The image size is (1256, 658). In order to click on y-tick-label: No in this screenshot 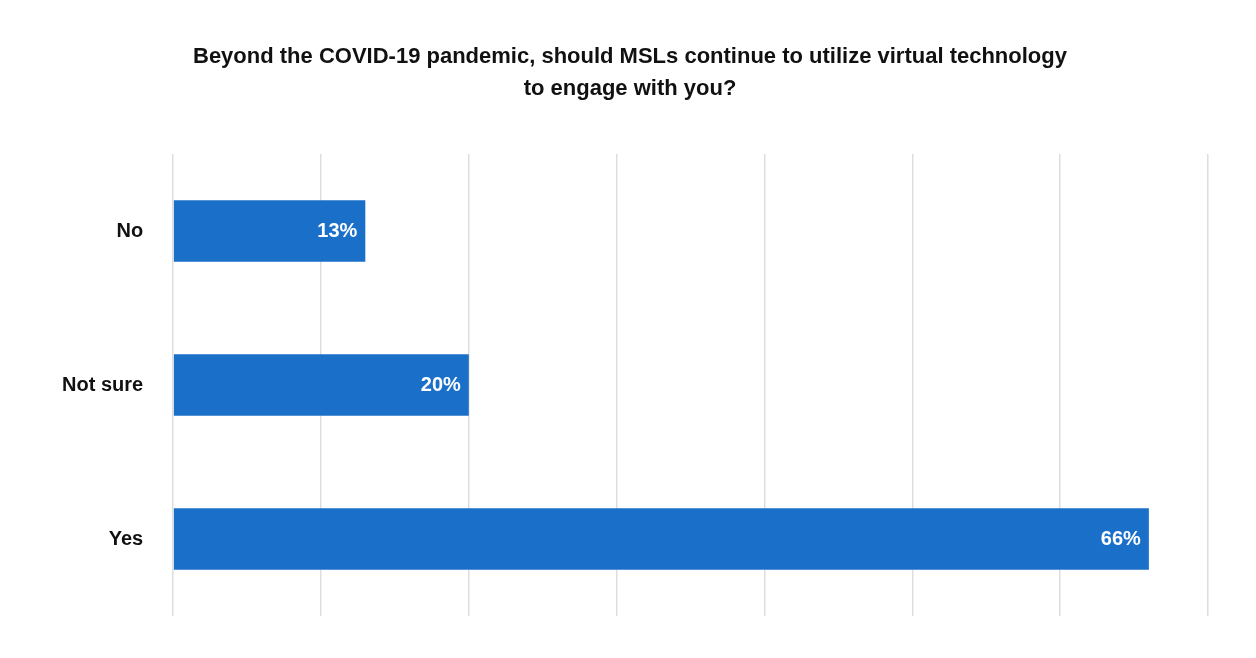, I will do `click(130, 229)`.